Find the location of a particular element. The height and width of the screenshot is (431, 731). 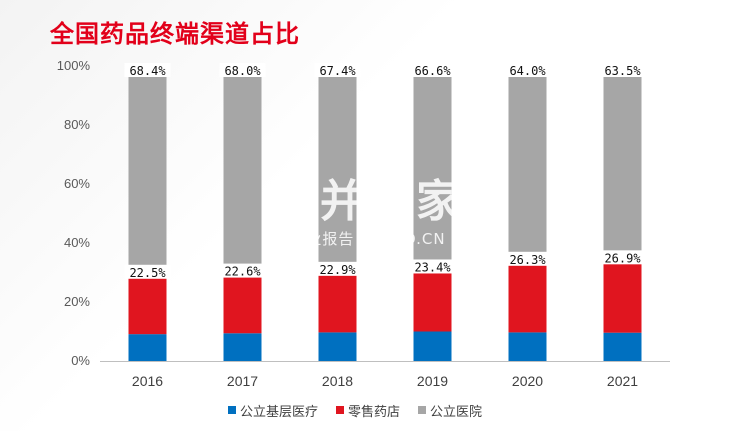

x-tick-label: 2020 is located at coordinates (527, 381).